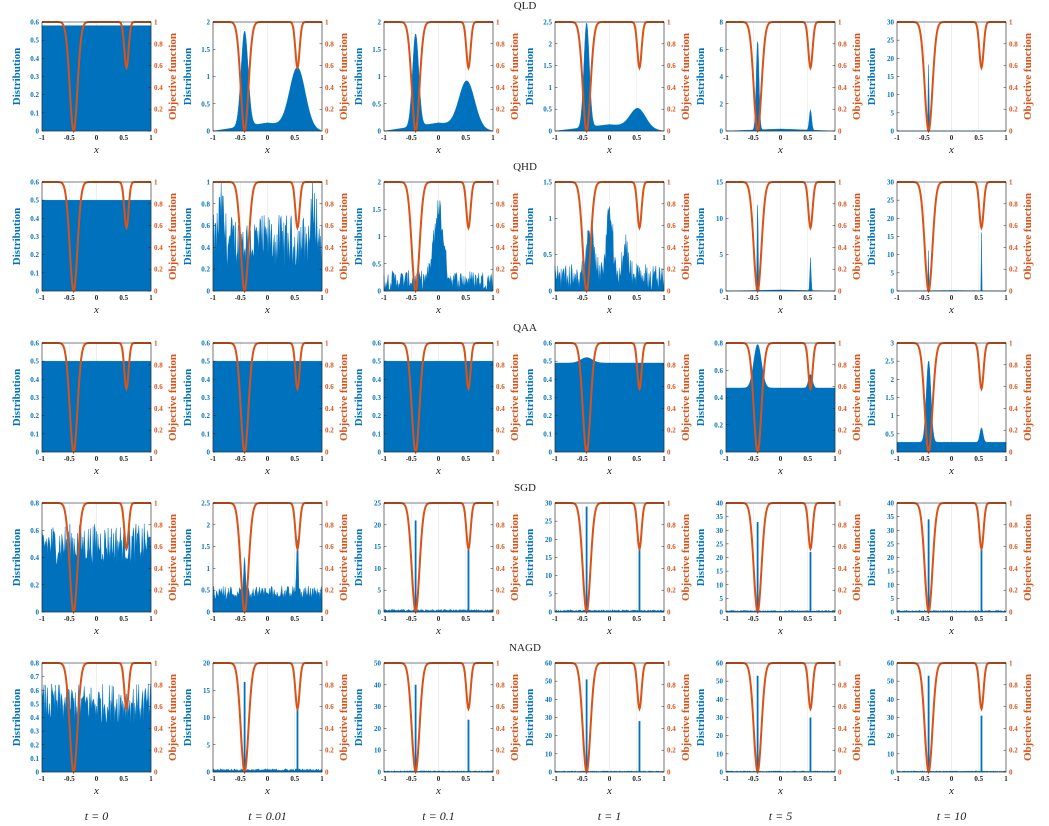 This screenshot has height=826, width=1049. What do you see at coordinates (34, 677) in the screenshot?
I see `y-tick-label: 0.7` at bounding box center [34, 677].